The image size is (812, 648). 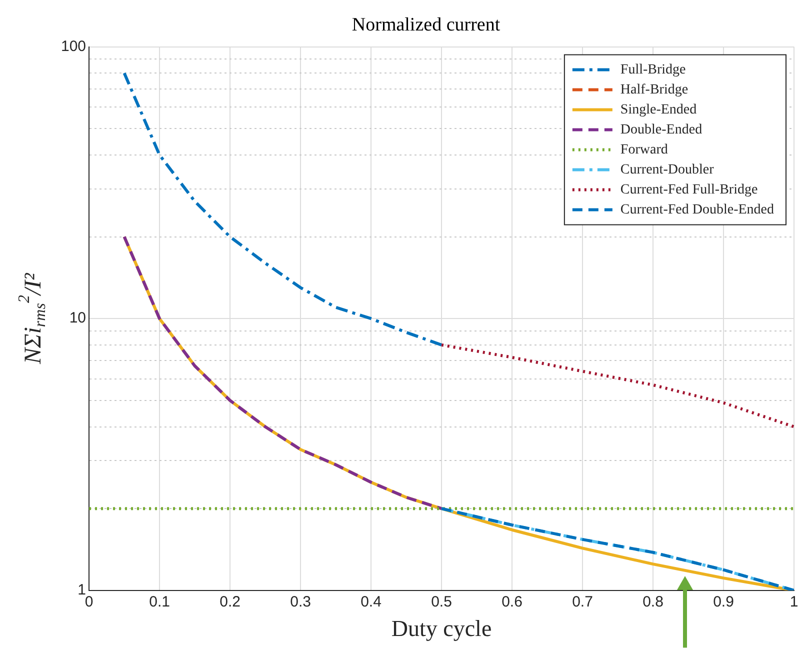 I want to click on x-tick-label: 0.2, so click(x=230, y=602).